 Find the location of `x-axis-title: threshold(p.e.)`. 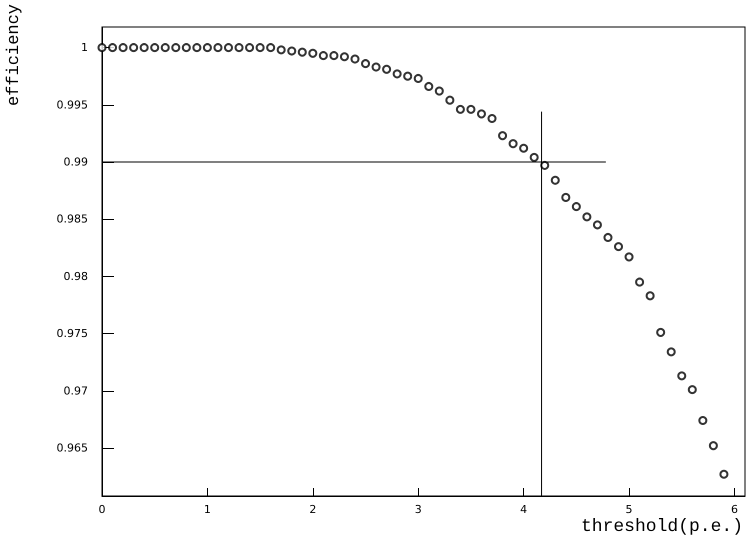

x-axis-title: threshold(p.e.) is located at coordinates (662, 527).